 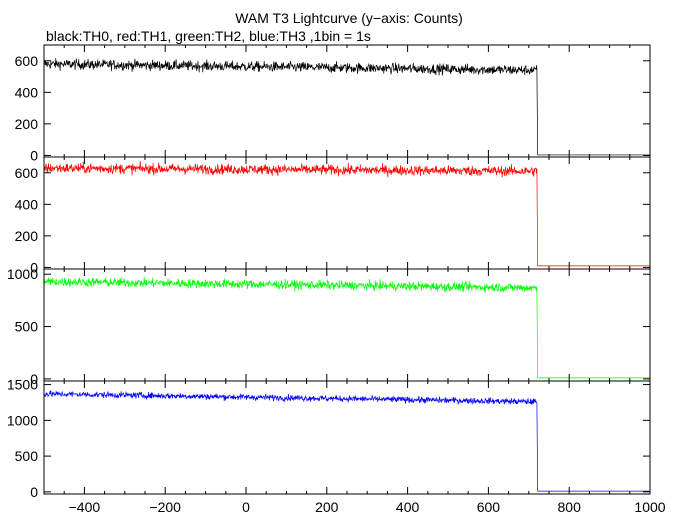 What do you see at coordinates (570, 507) in the screenshot?
I see `x-tick-label: 800` at bounding box center [570, 507].